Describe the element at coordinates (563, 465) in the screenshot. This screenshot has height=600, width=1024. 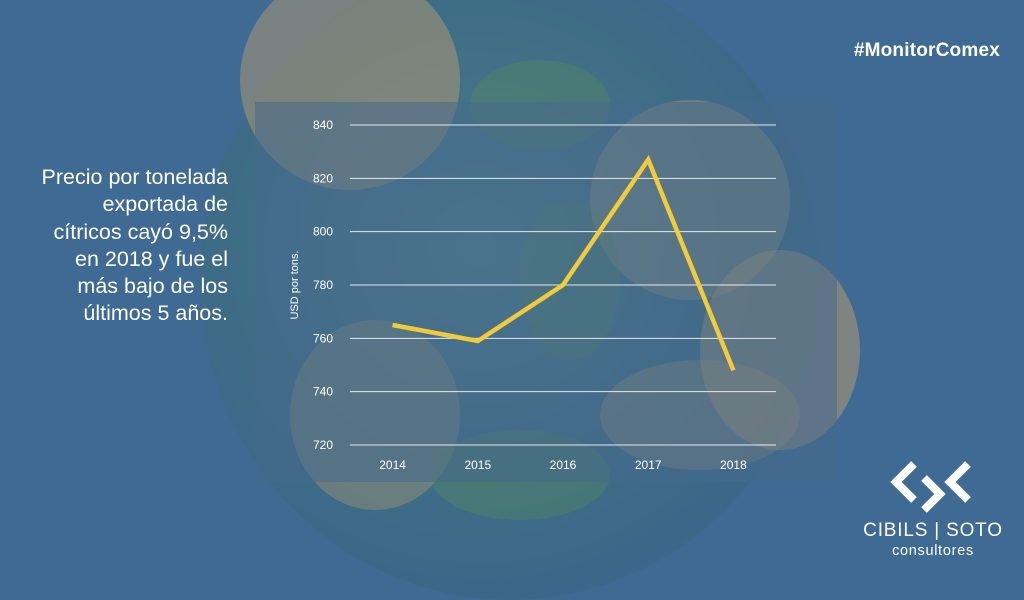
I see `x-tick-label: 2016` at that location.